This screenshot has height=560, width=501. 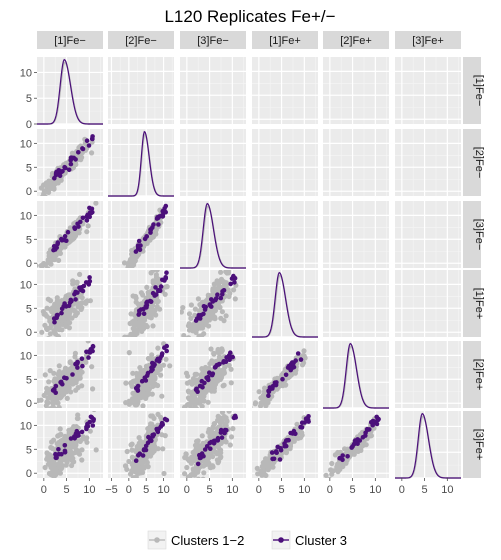 What do you see at coordinates (29, 99) in the screenshot?
I see `y-tick-label: 5` at bounding box center [29, 99].